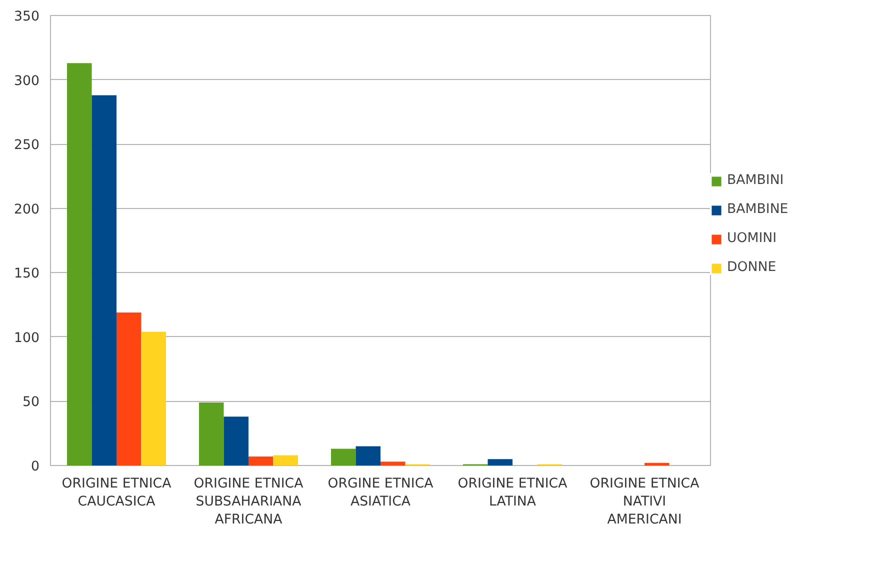 The width and height of the screenshot is (894, 563). Describe the element at coordinates (757, 209) in the screenshot. I see `legend-label: BAMBINE` at that location.